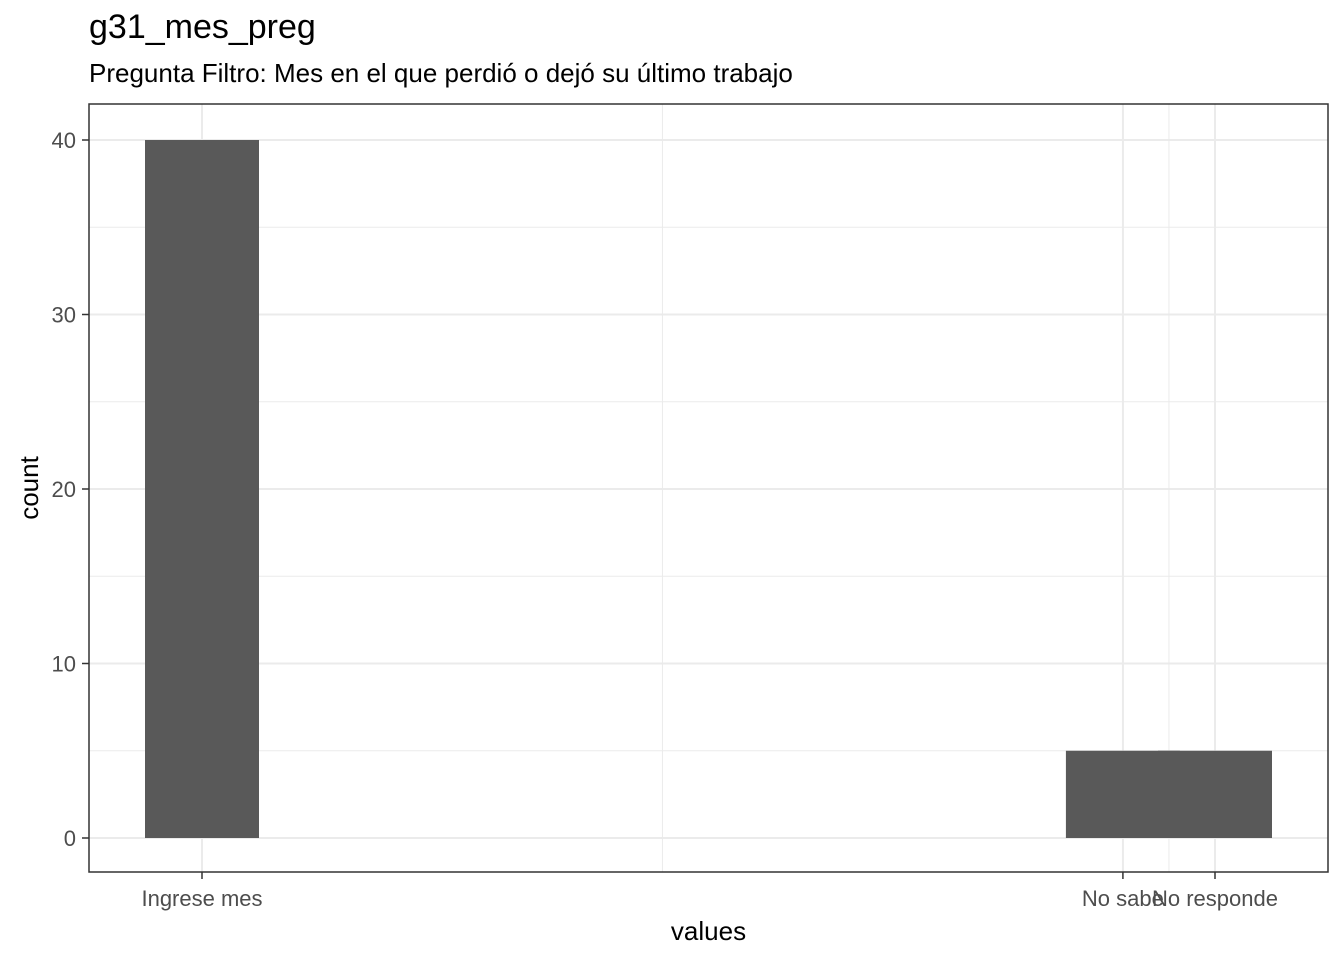 The image size is (1344, 960). Describe the element at coordinates (202, 27) in the screenshot. I see `chart-title: g31_mes_preg` at that location.